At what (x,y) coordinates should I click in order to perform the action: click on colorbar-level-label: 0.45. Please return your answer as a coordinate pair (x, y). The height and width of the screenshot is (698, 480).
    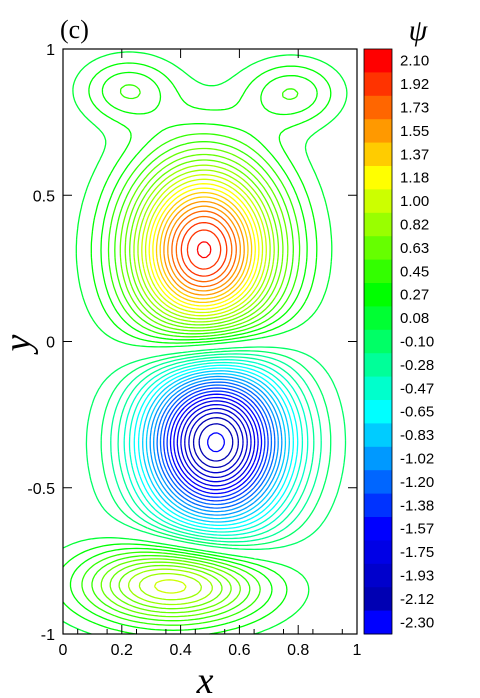
    Looking at the image, I should click on (414, 271).